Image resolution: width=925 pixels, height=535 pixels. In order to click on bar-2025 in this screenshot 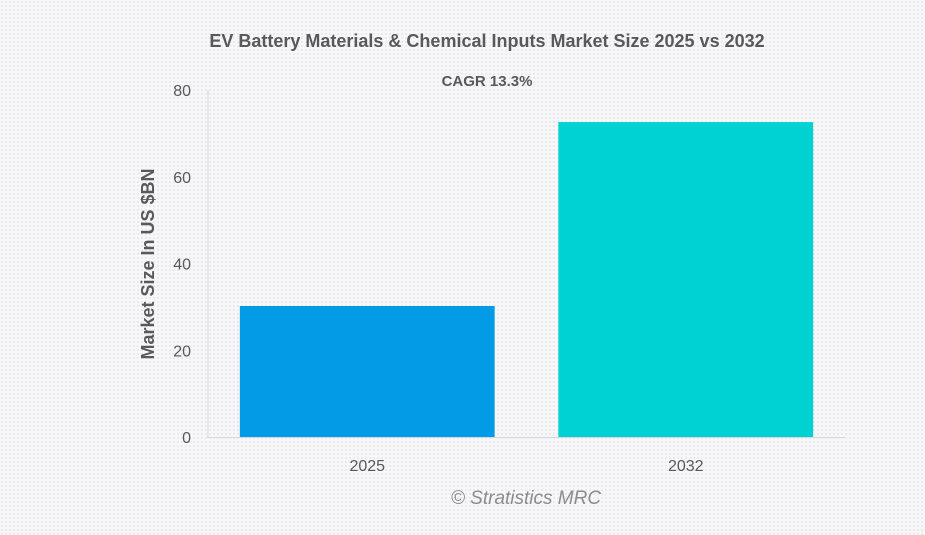, I will do `click(367, 371)`.